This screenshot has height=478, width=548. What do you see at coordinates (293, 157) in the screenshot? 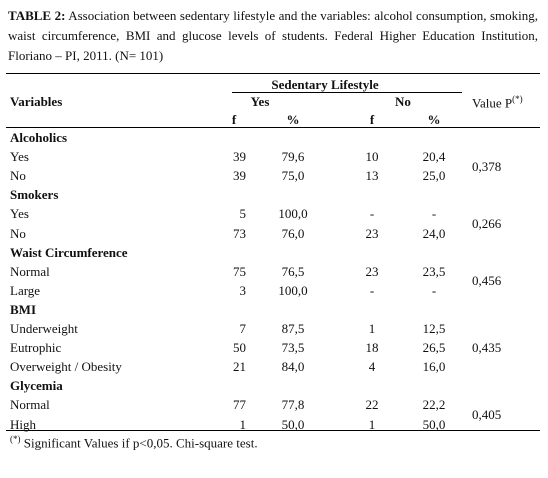
I see `cell: 79,6` at bounding box center [293, 157].